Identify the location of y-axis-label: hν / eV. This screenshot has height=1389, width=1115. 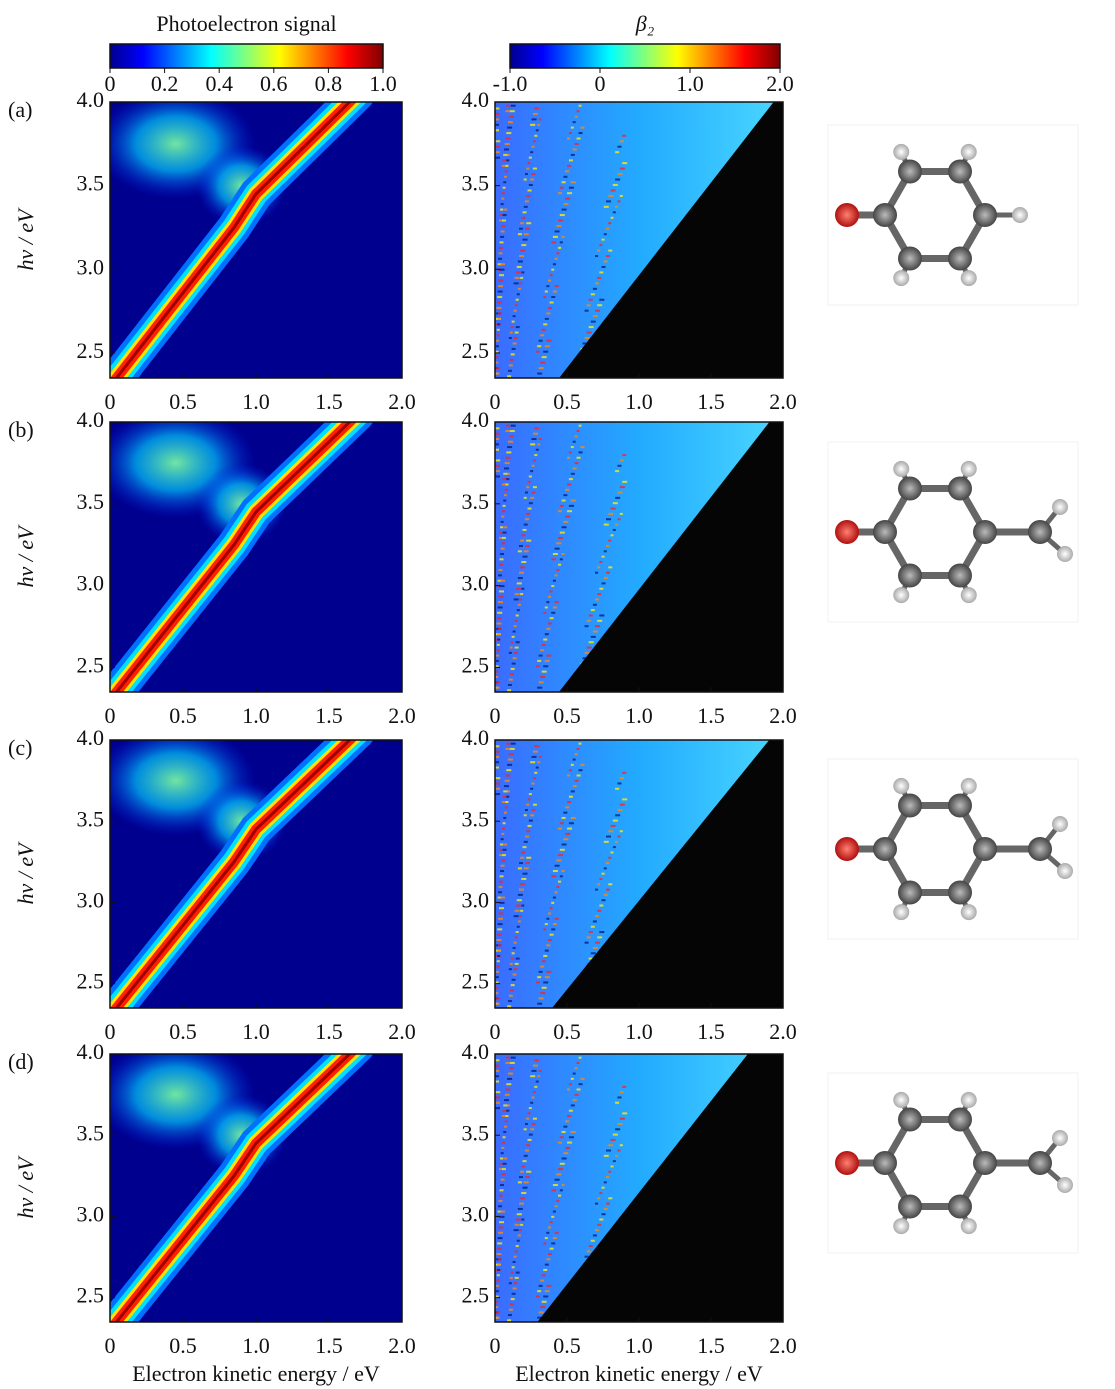
(25, 239).